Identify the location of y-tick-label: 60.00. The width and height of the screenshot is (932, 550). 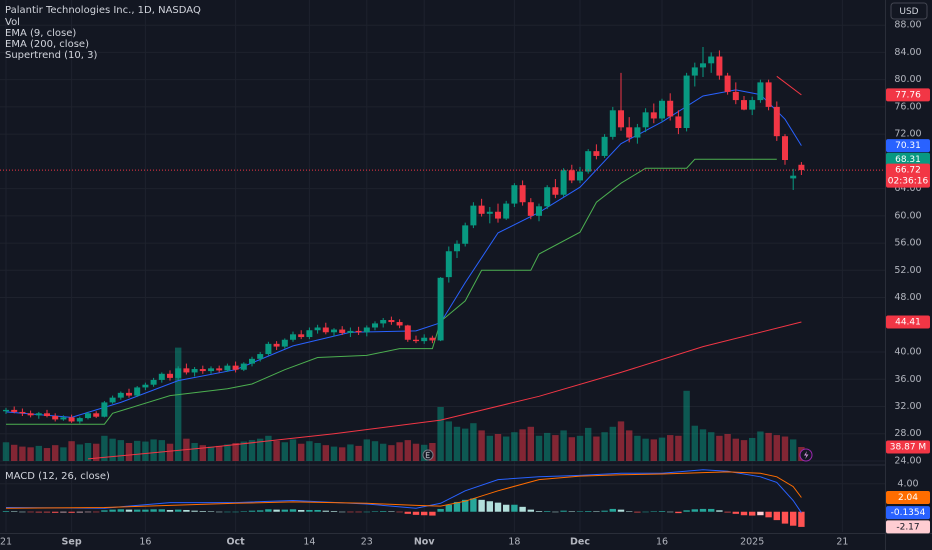
(907, 215).